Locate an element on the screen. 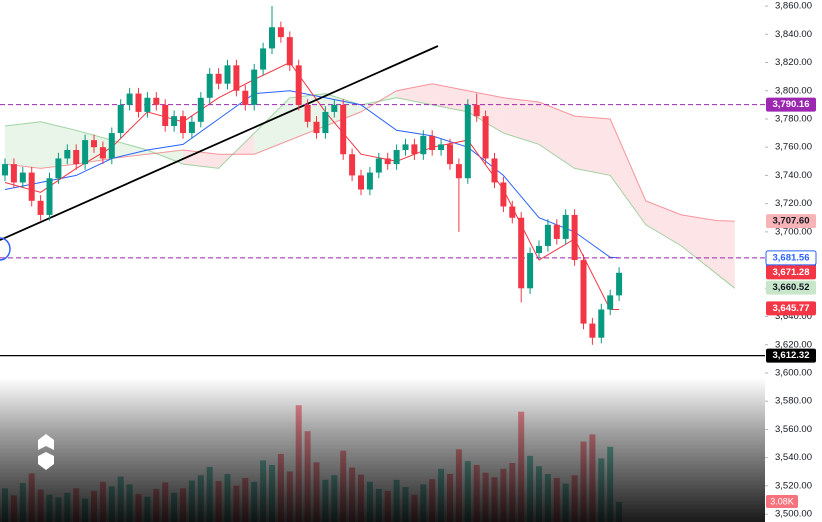 This screenshot has width=822, height=522. y-tick-label: 3,820.00 is located at coordinates (793, 62).